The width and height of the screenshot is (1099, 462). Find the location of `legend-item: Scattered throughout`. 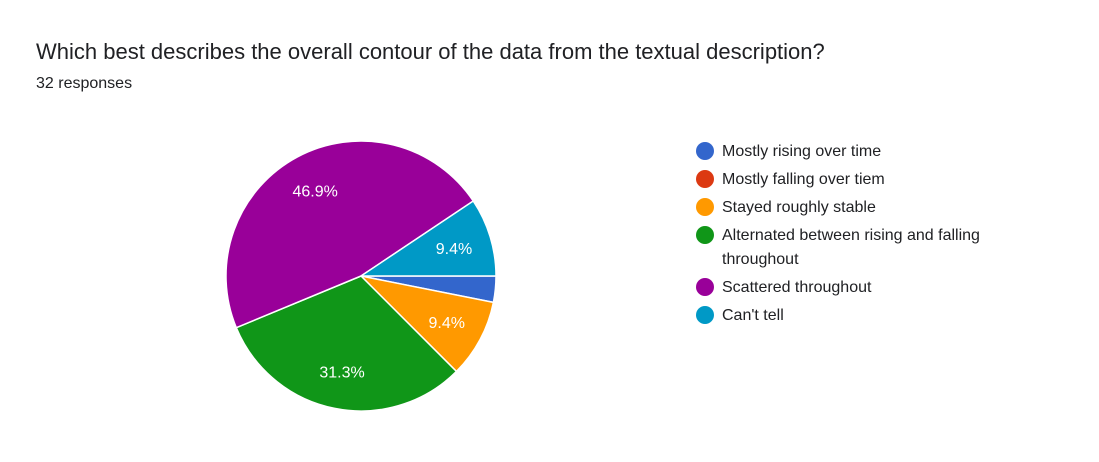

legend-item: Scattered throughout is located at coordinates (886, 288).